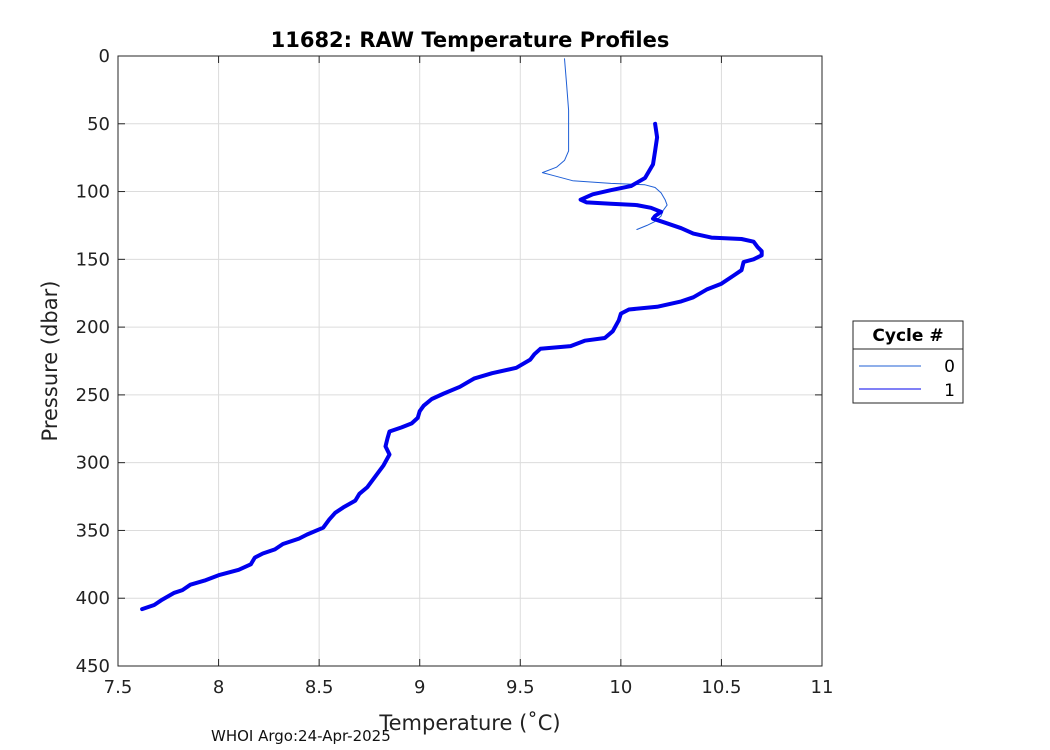 The height and width of the screenshot is (750, 1050). Describe the element at coordinates (93, 463) in the screenshot. I see `y-tick-label: 300` at that location.